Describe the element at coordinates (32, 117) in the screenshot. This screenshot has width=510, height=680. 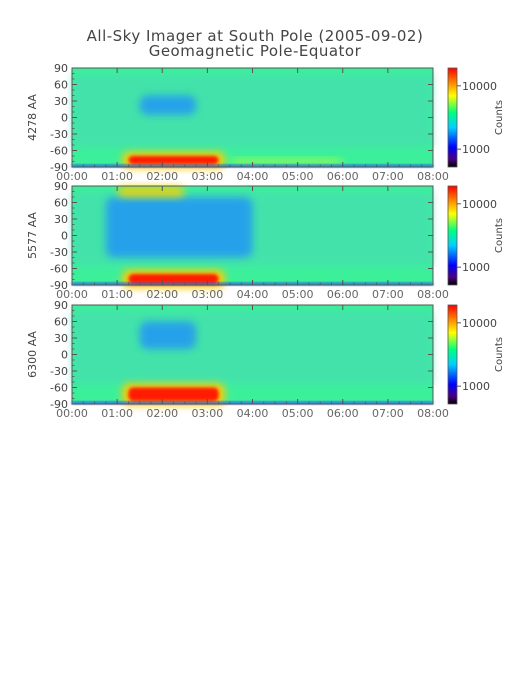
I see `y-axis-label: 4278 AA` at that location.